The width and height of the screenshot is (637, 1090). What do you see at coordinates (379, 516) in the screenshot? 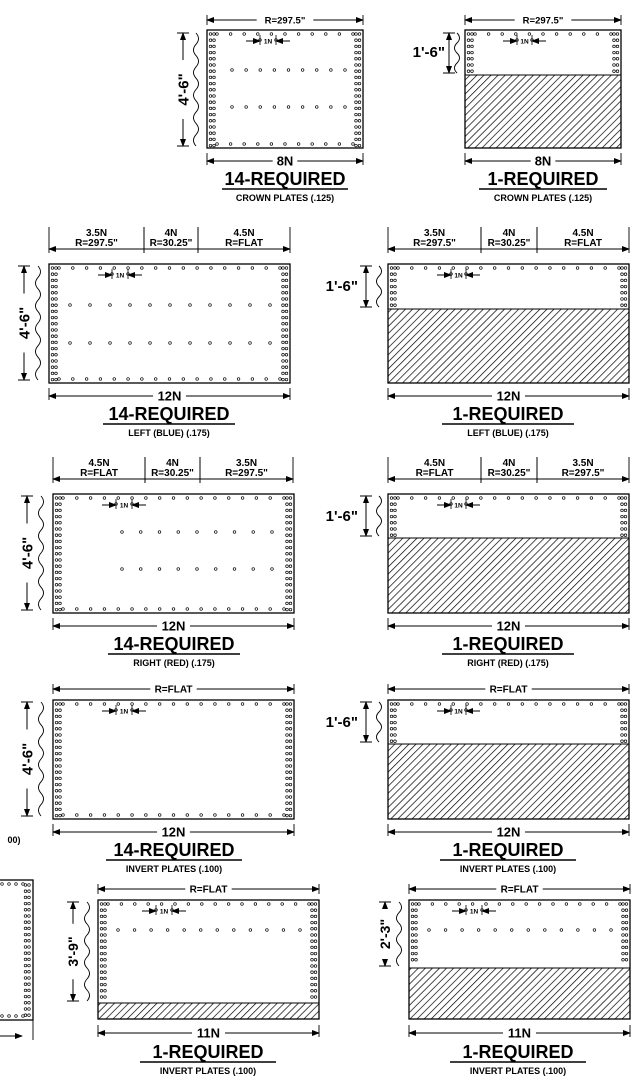
I see `break-line` at bounding box center [379, 516].